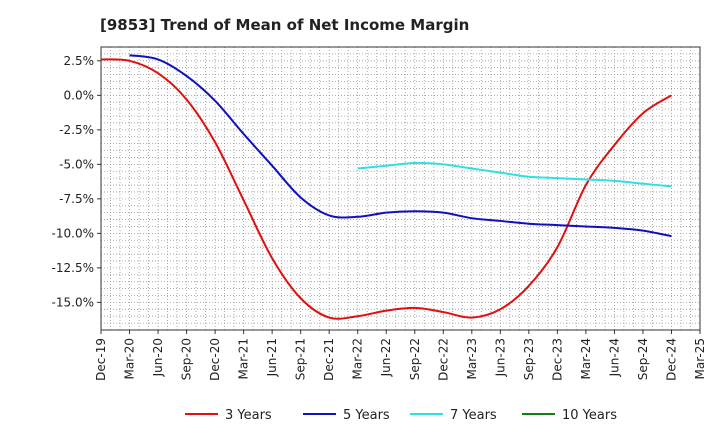 The width and height of the screenshot is (720, 440). Describe the element at coordinates (443, 359) in the screenshot. I see `x-tick-label: Dec-22` at that location.